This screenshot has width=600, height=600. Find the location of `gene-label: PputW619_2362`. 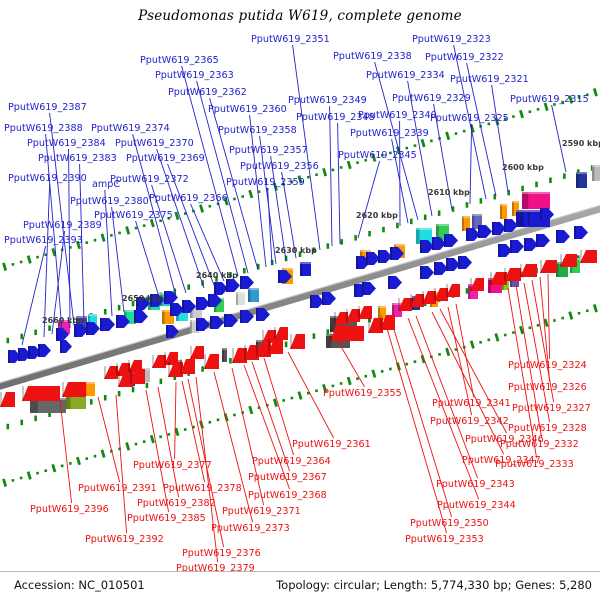

gene-label: PputW619_2362 is located at coordinates (207, 92).